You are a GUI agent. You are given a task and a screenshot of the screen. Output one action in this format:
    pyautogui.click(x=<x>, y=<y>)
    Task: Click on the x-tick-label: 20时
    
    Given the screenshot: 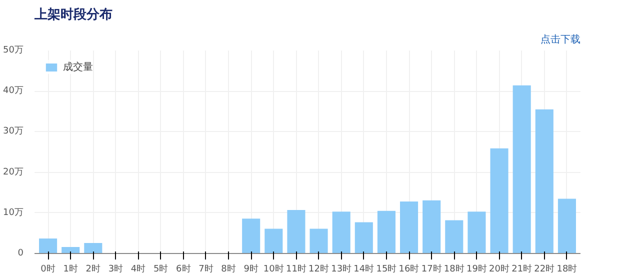 What is the action you would take?
    pyautogui.click(x=499, y=269)
    